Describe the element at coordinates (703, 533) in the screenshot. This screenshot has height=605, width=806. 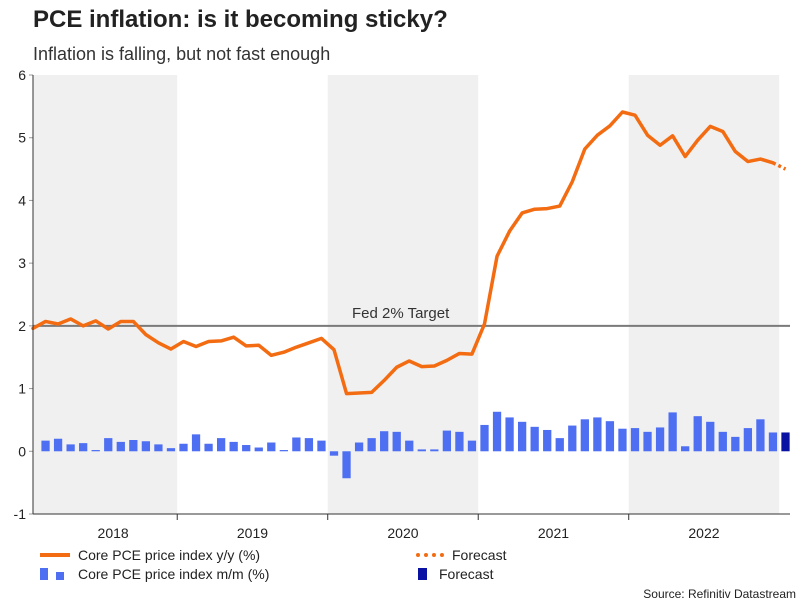
I see `x-tick-label: 2022` at that location.